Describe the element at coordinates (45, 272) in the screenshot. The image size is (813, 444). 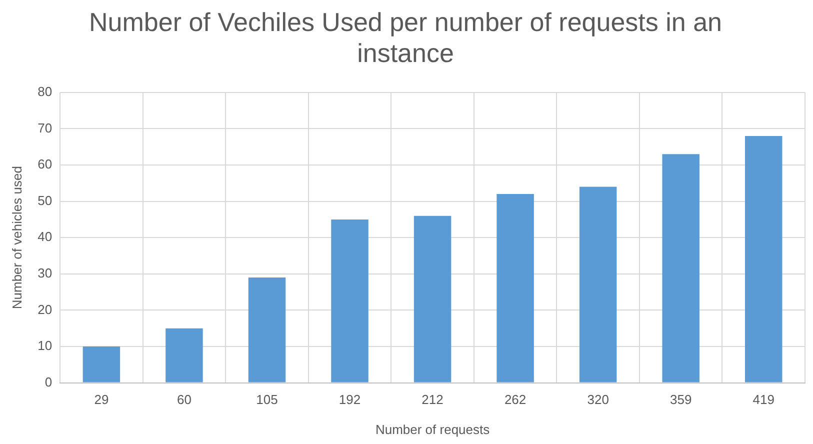
I see `y-tick-label: 30` at that location.